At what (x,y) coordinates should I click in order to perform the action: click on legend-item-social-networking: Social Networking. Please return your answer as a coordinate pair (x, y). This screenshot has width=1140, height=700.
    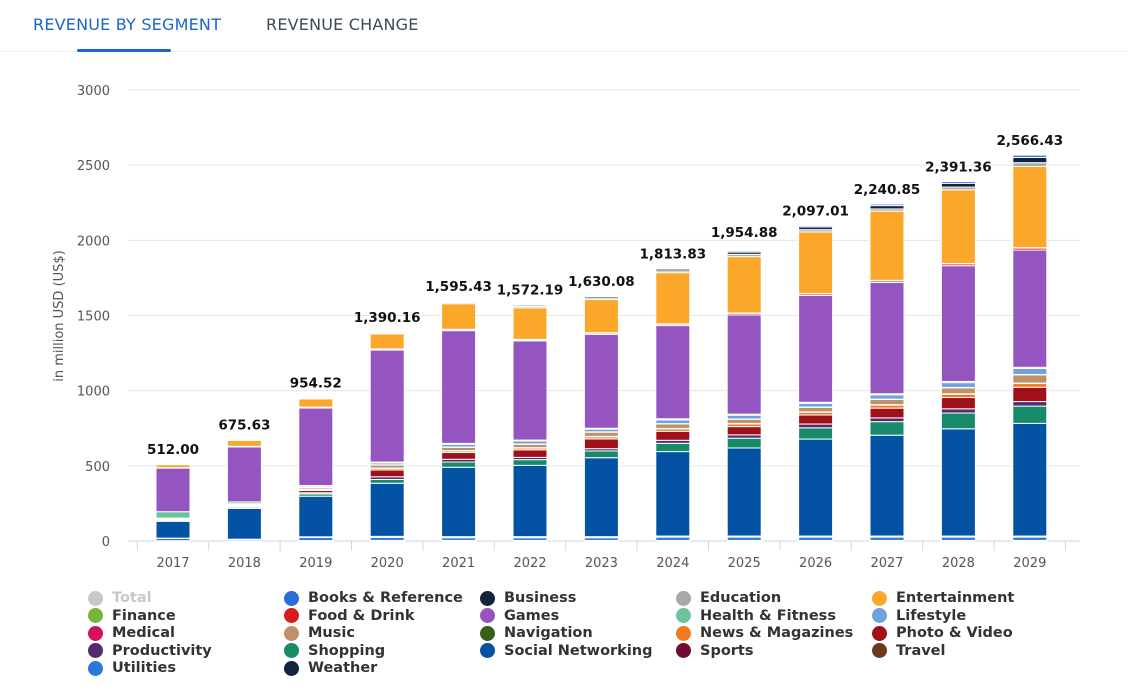
    Looking at the image, I should click on (566, 651).